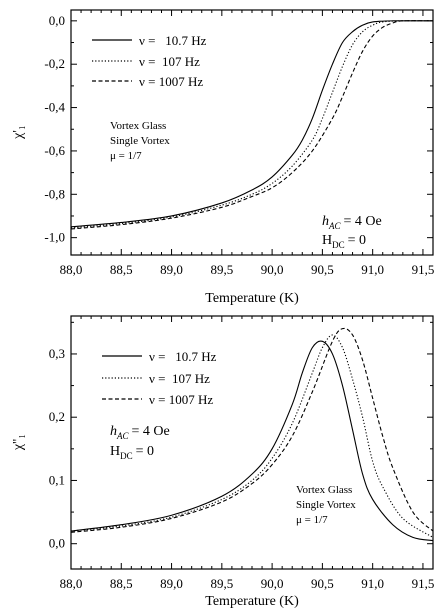  What do you see at coordinates (57, 416) in the screenshot?
I see `y-tick-label: 0,2` at bounding box center [57, 416].